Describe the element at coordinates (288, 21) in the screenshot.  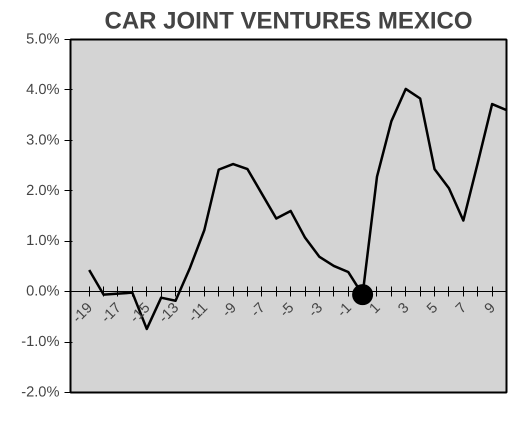
I see `chart-title: CAR JOINT VENTURES MEXICO` at that location.